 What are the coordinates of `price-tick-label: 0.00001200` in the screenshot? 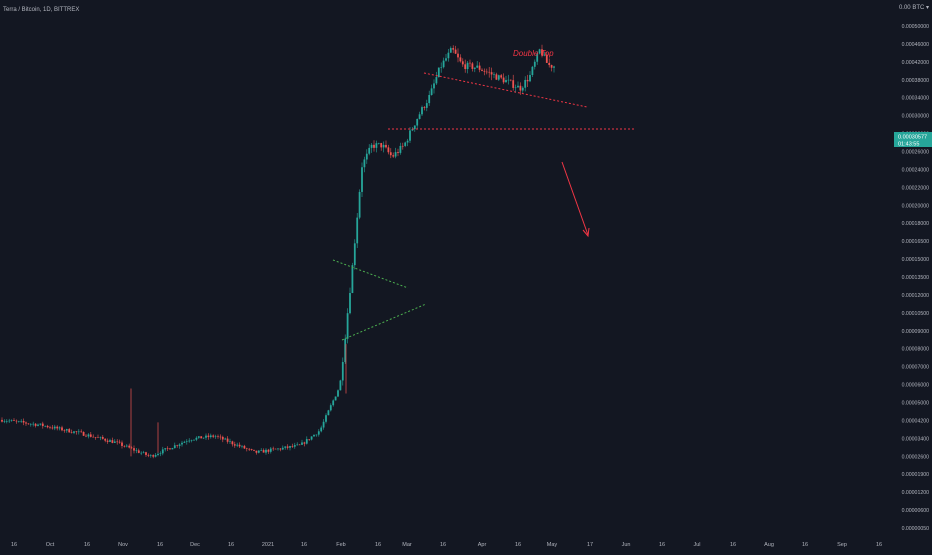 It's located at (916, 493).